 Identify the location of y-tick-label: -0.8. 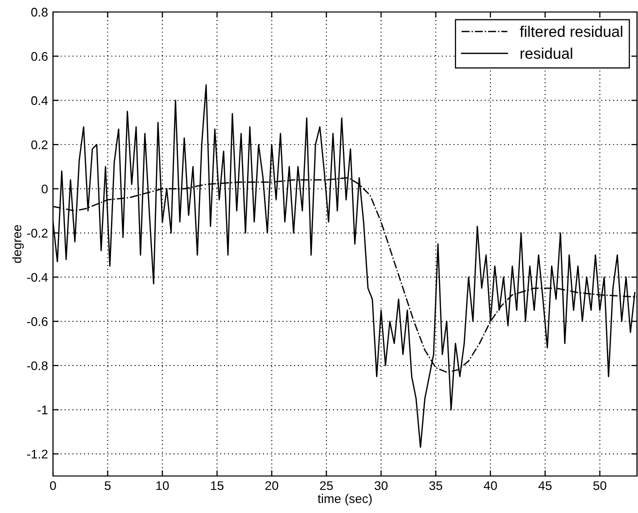
(37, 365).